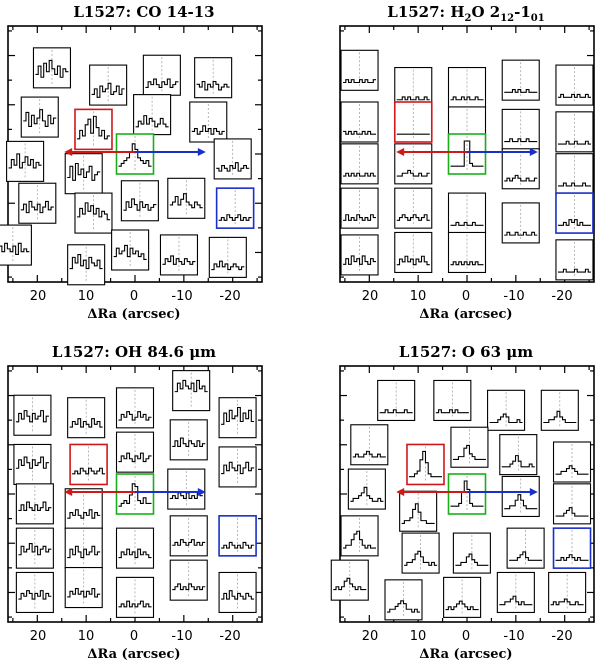 The image size is (600, 662). What do you see at coordinates (143, 12) in the screenshot?
I see `panel-title: L1527: CO 14-13` at bounding box center [143, 12].